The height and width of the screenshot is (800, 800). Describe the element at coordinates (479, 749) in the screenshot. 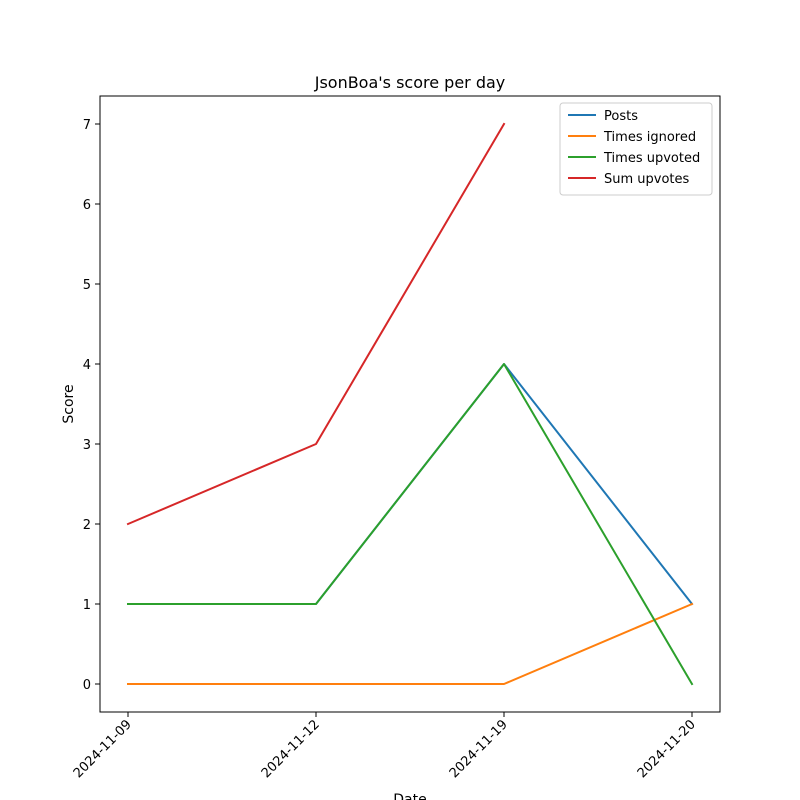

I see `x-tick-label: 2024-11-19` at that location.